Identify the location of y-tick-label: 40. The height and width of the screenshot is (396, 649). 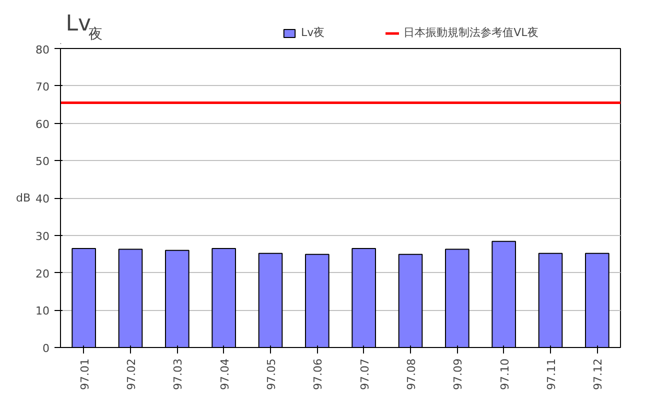
(43, 199).